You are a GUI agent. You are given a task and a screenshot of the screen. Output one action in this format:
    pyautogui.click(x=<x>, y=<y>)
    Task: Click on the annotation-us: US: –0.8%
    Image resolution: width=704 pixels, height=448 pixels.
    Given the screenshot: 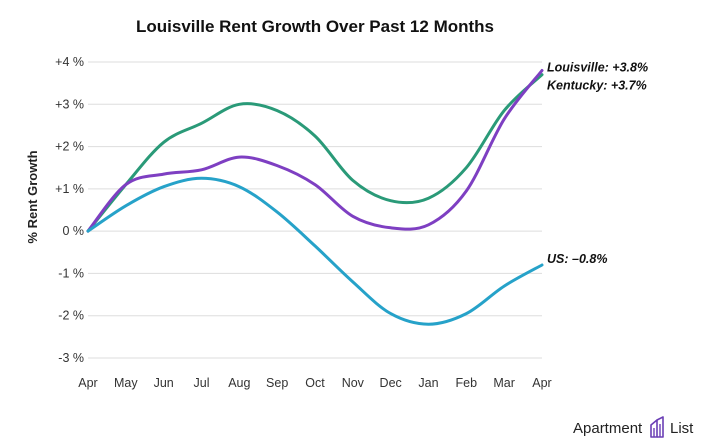 What is the action you would take?
    pyautogui.click(x=577, y=259)
    